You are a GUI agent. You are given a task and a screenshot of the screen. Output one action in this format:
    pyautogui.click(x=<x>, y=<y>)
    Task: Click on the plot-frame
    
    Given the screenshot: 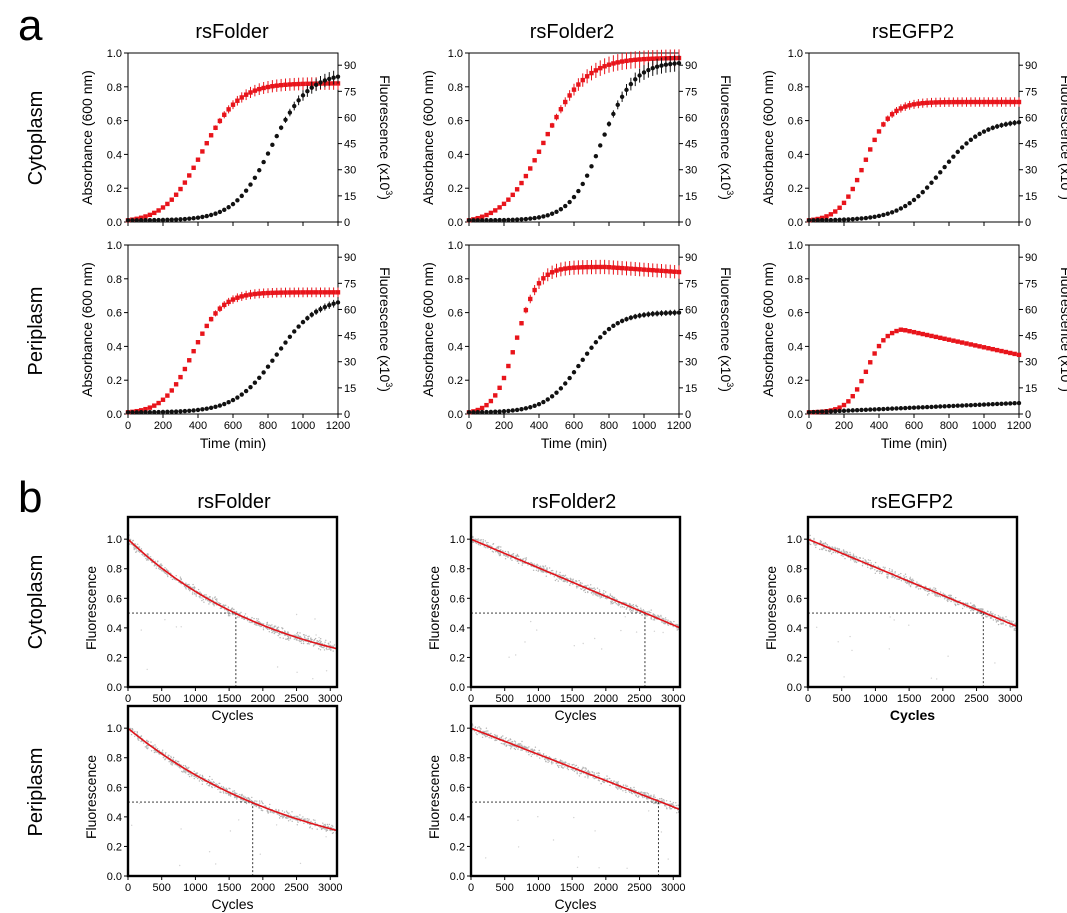 What is the action you would take?
    pyautogui.click(x=233, y=137)
    